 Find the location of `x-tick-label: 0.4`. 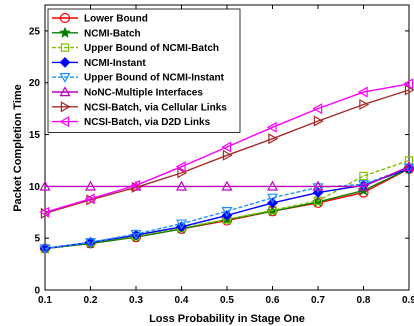

x-tick-label: 0.4 is located at coordinates (182, 300).